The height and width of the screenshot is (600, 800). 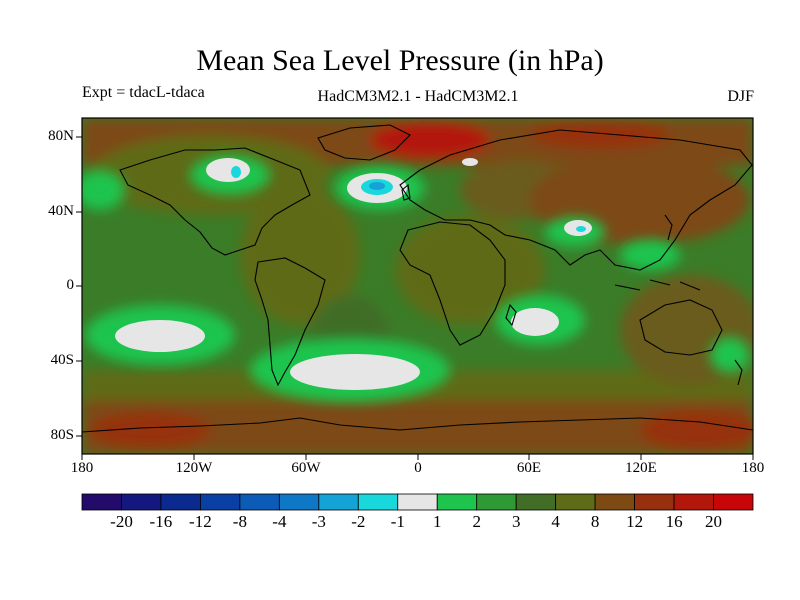 I want to click on colorbar-label: 8, so click(x=595, y=521).